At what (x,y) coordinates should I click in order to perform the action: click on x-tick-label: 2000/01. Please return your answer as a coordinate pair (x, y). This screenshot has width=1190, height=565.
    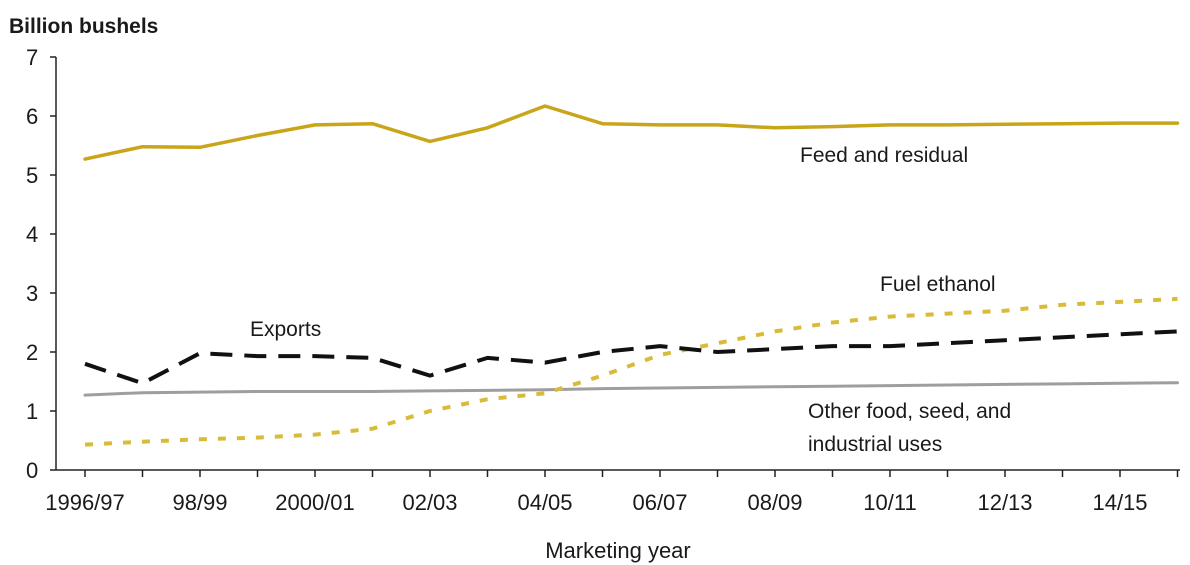
    Looking at the image, I should click on (315, 502).